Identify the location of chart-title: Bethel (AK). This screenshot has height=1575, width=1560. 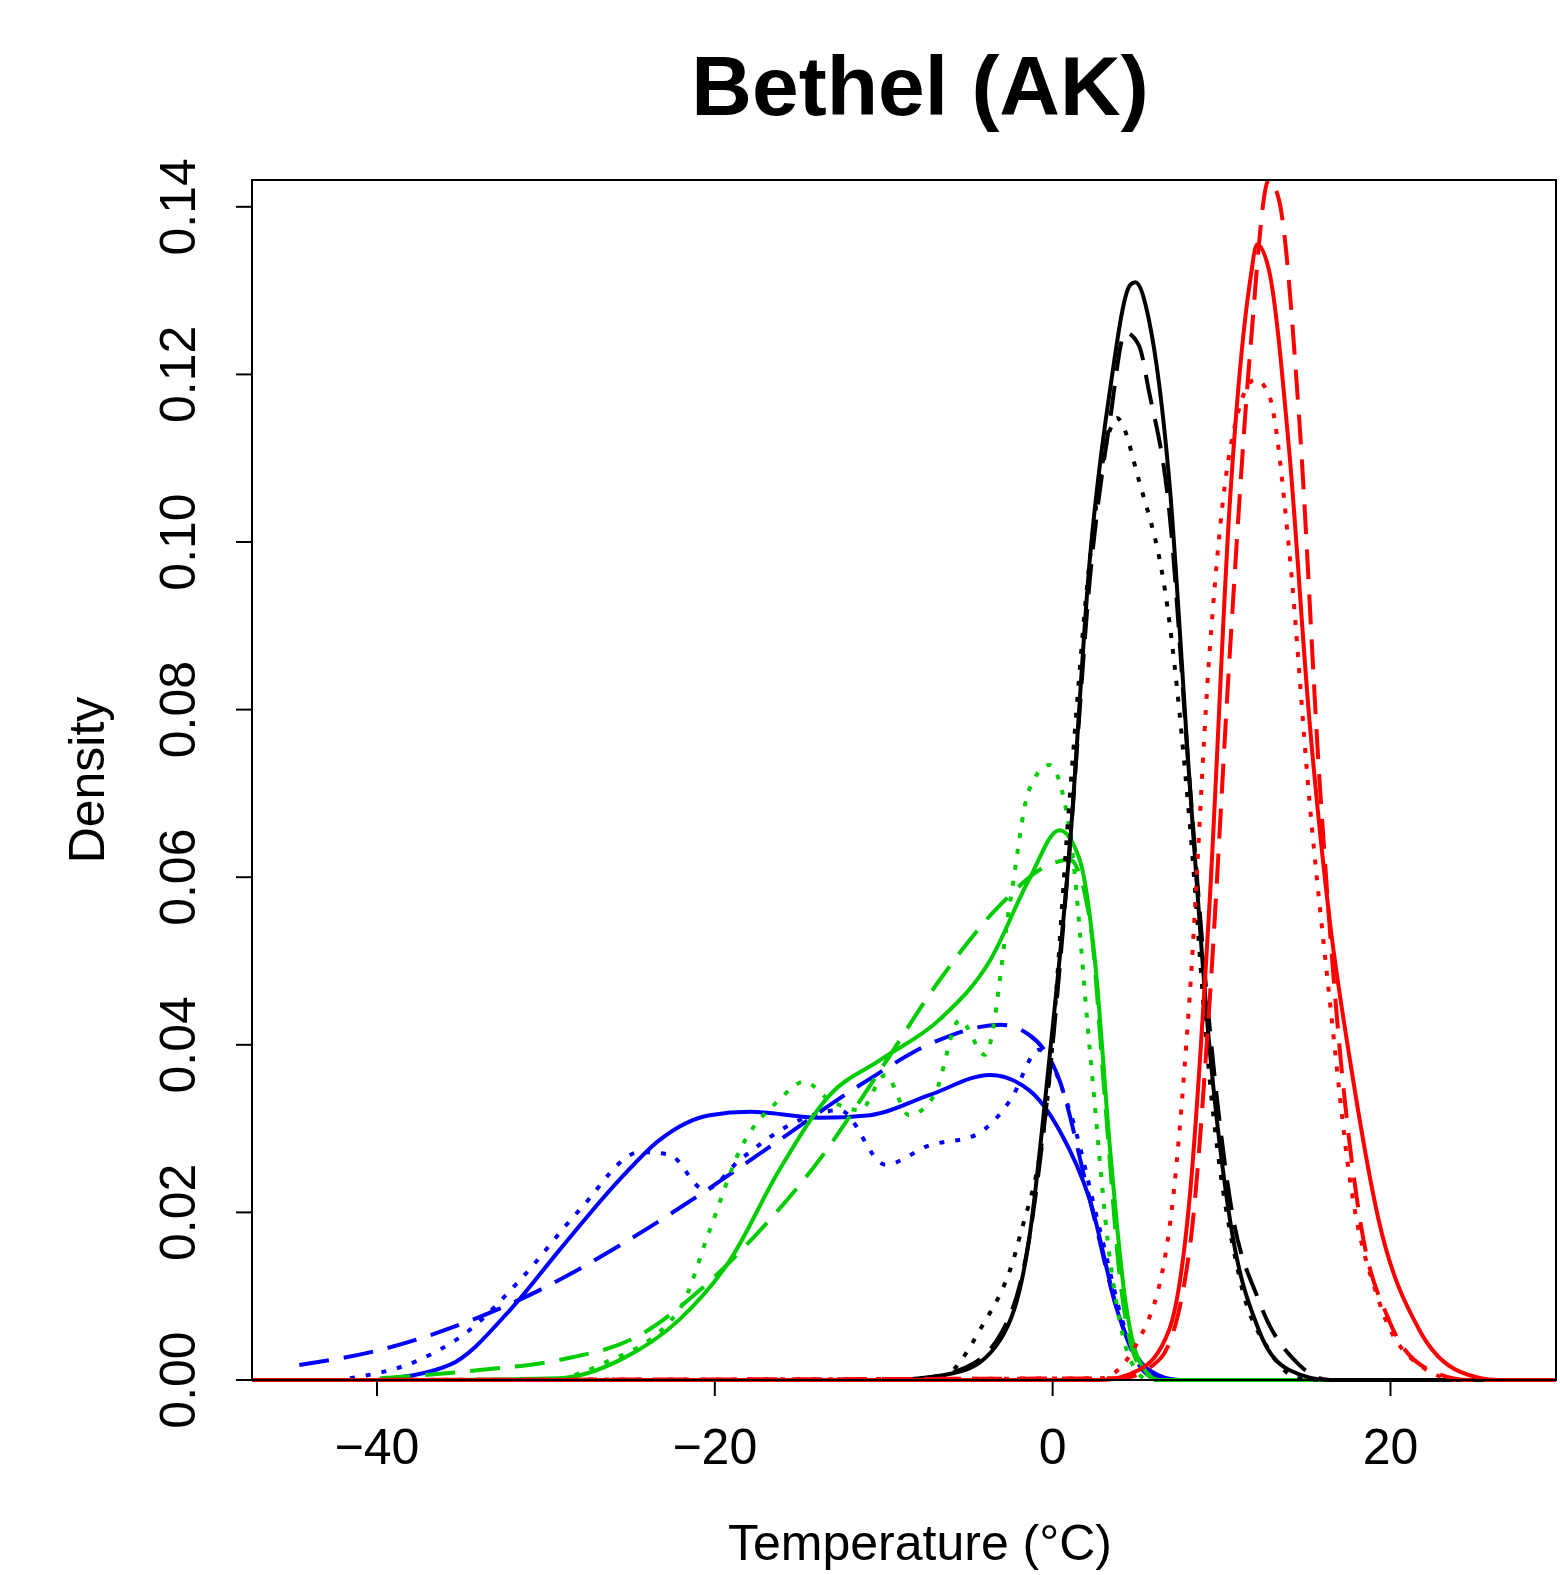
(920, 86).